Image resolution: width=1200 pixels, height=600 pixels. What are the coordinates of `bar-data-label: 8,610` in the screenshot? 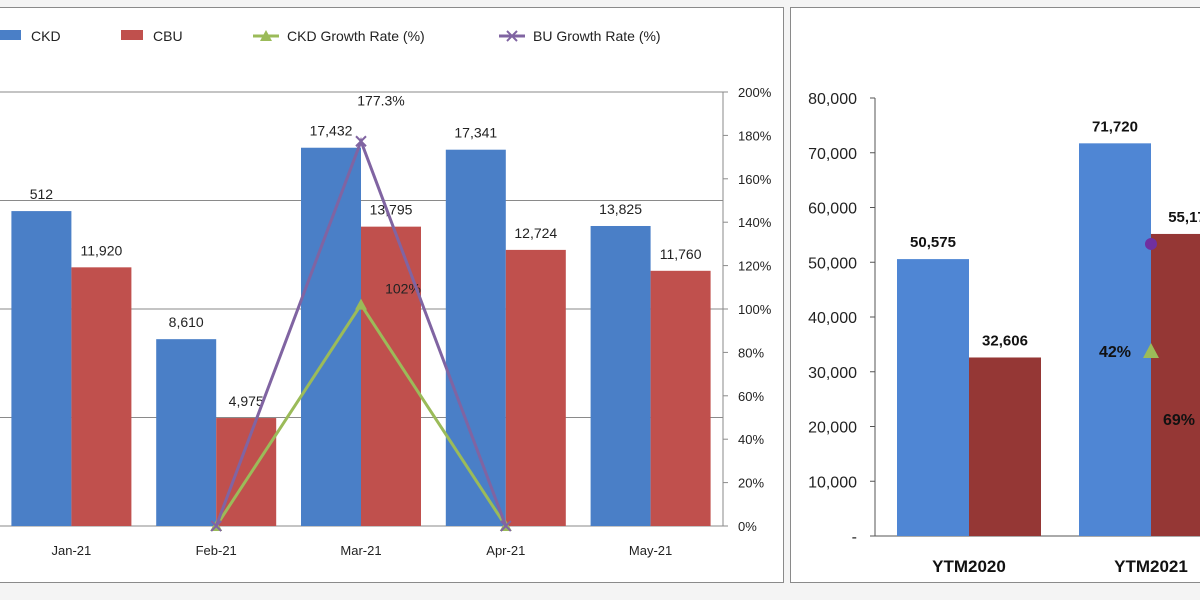 It's located at (186, 322).